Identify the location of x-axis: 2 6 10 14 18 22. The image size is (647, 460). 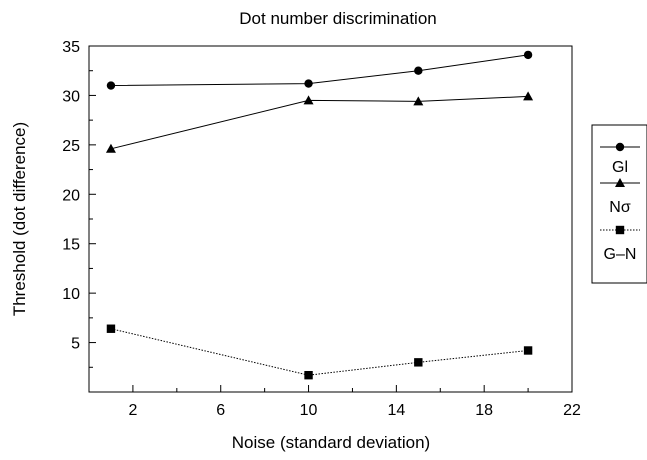
(334, 402).